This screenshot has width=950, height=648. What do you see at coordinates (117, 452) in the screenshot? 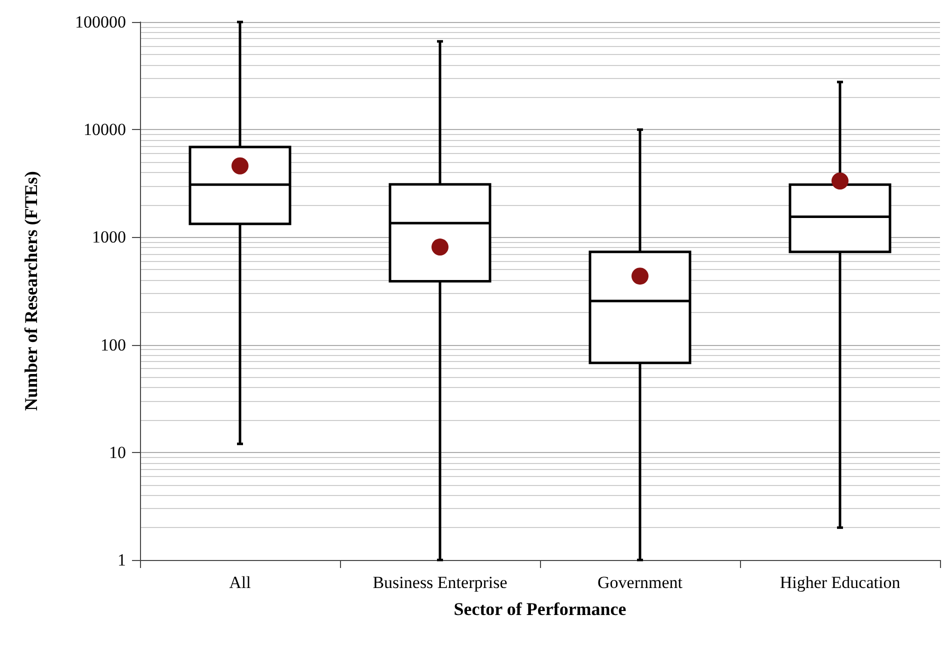
I see `y-tick-label: 10` at bounding box center [117, 452].